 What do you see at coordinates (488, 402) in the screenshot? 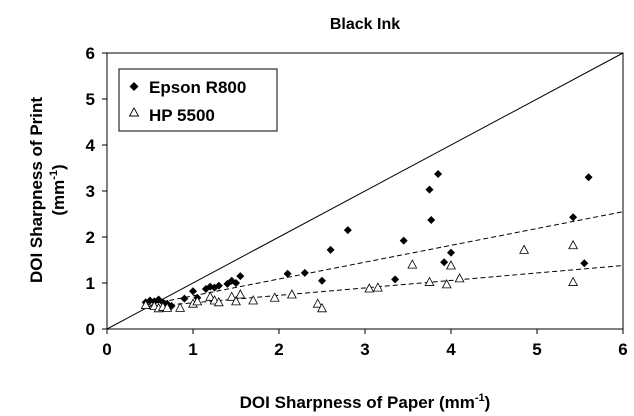
I see `x-axis-label-end: )` at bounding box center [488, 402].